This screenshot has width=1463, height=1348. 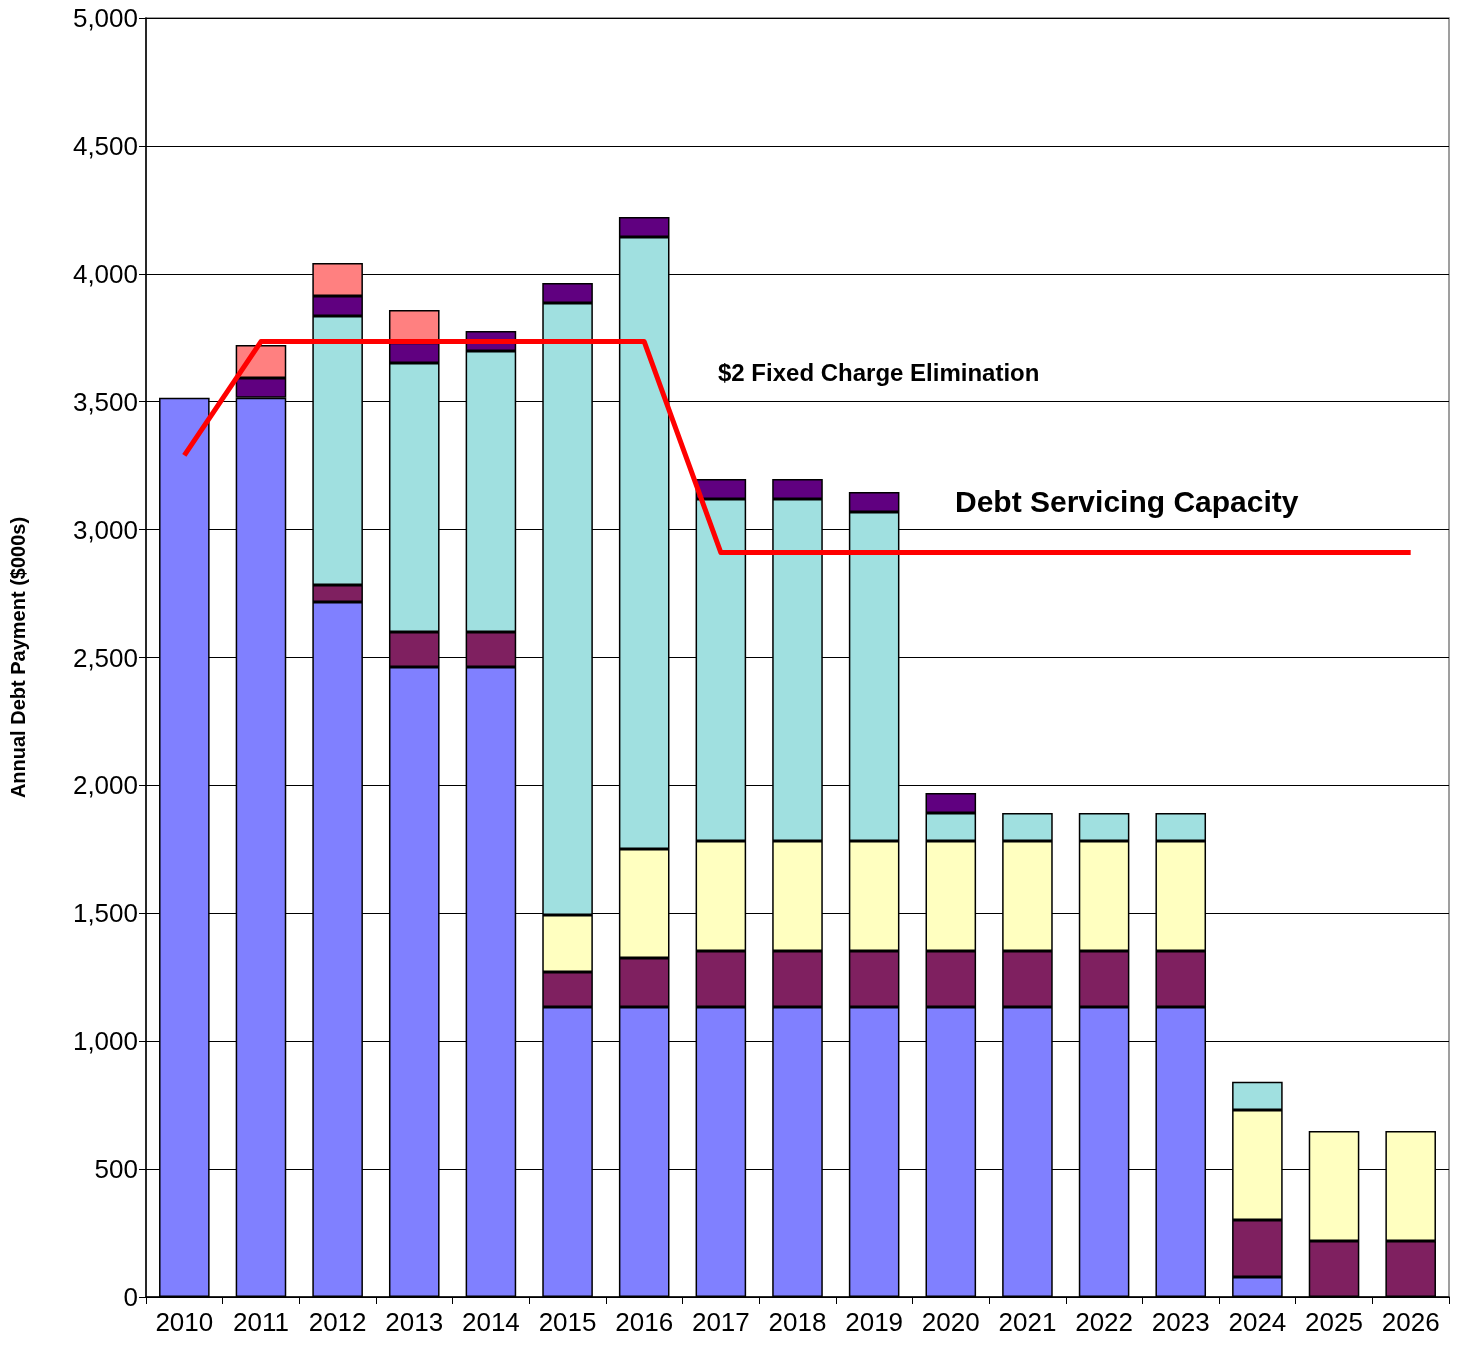 I want to click on x-tick-label: 2014, so click(x=490, y=1322).